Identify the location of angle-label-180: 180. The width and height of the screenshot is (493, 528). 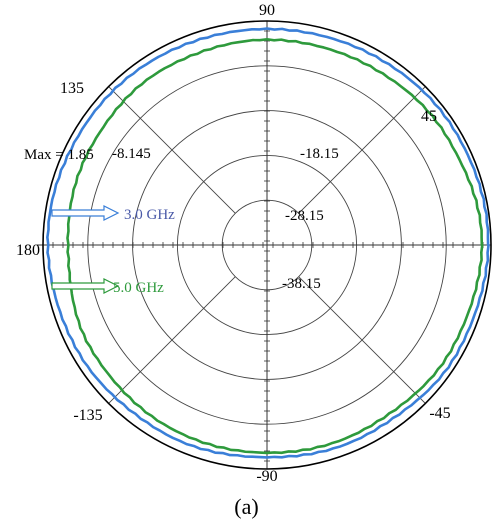
(28, 250).